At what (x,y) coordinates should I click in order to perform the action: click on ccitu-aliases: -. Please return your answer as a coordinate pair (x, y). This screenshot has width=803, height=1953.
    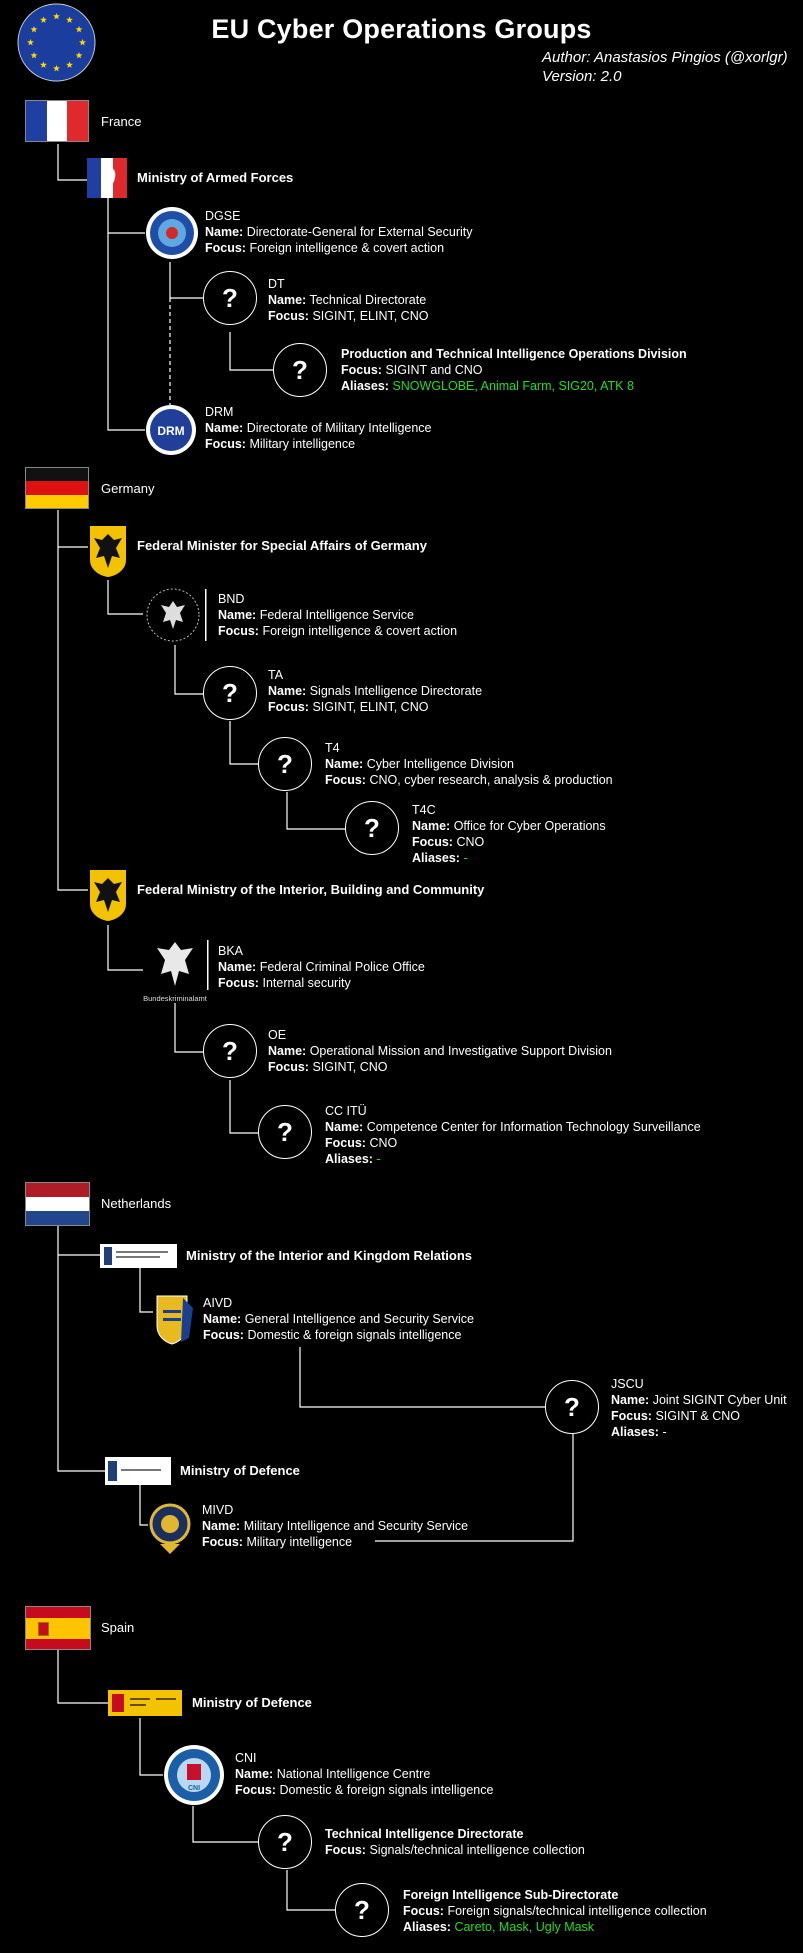
    Looking at the image, I should click on (378, 1159).